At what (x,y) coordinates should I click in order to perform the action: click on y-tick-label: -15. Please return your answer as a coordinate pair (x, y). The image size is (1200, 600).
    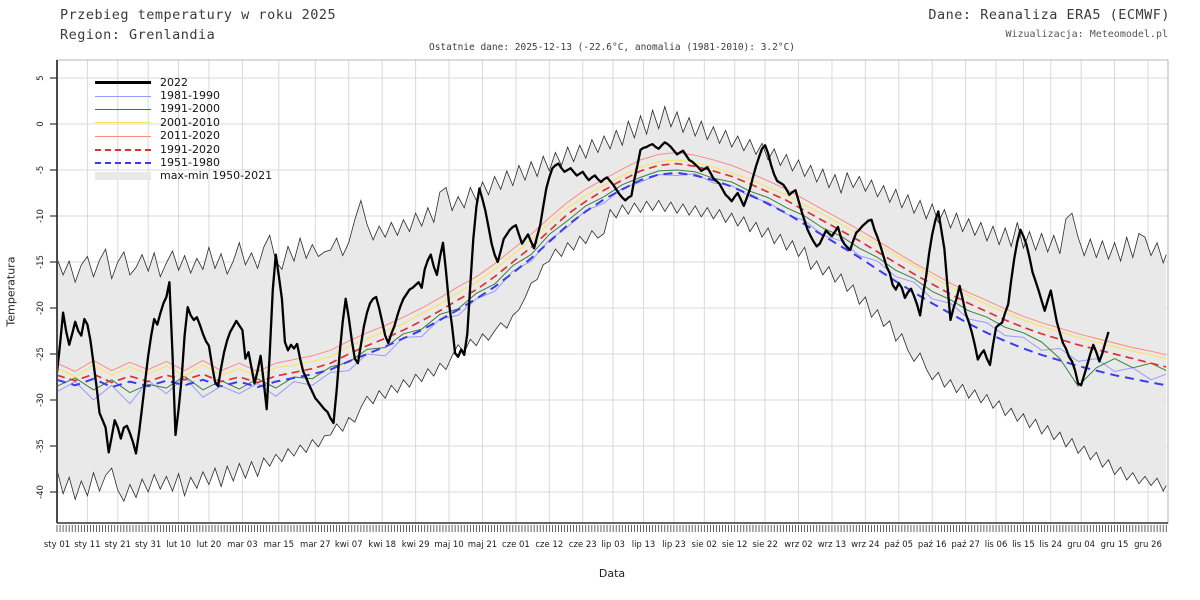
    Looking at the image, I should click on (41, 262).